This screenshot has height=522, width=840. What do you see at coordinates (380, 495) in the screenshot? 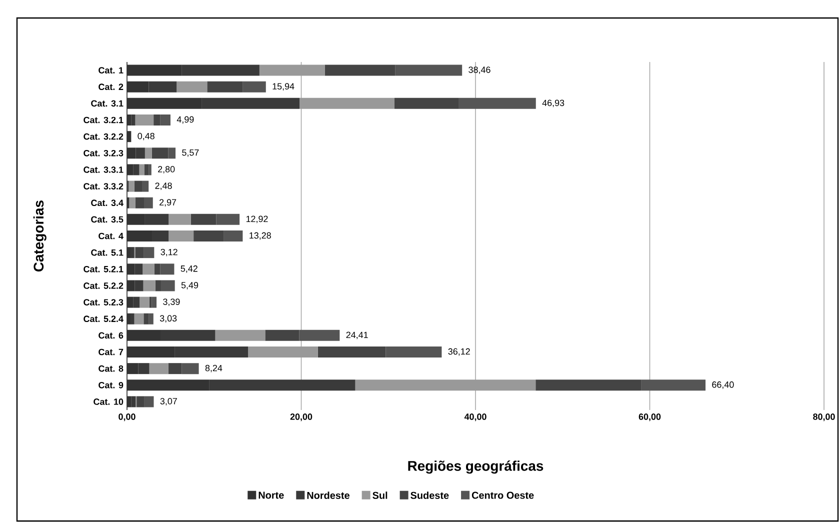
I see `legend-label: Sul` at bounding box center [380, 495].